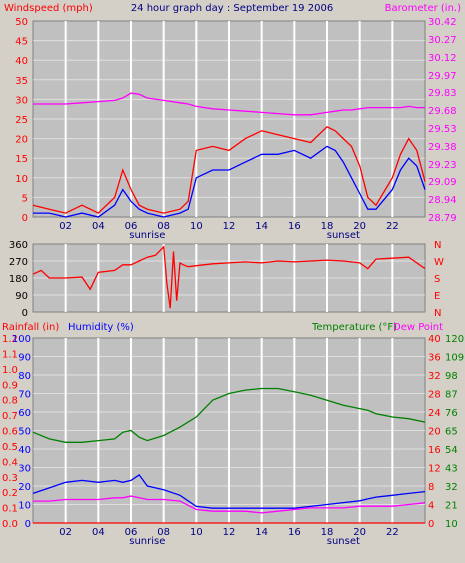 The height and width of the screenshot is (563, 465). What do you see at coordinates (451, 487) in the screenshot?
I see `temperature-tick-2: 32` at bounding box center [451, 487].